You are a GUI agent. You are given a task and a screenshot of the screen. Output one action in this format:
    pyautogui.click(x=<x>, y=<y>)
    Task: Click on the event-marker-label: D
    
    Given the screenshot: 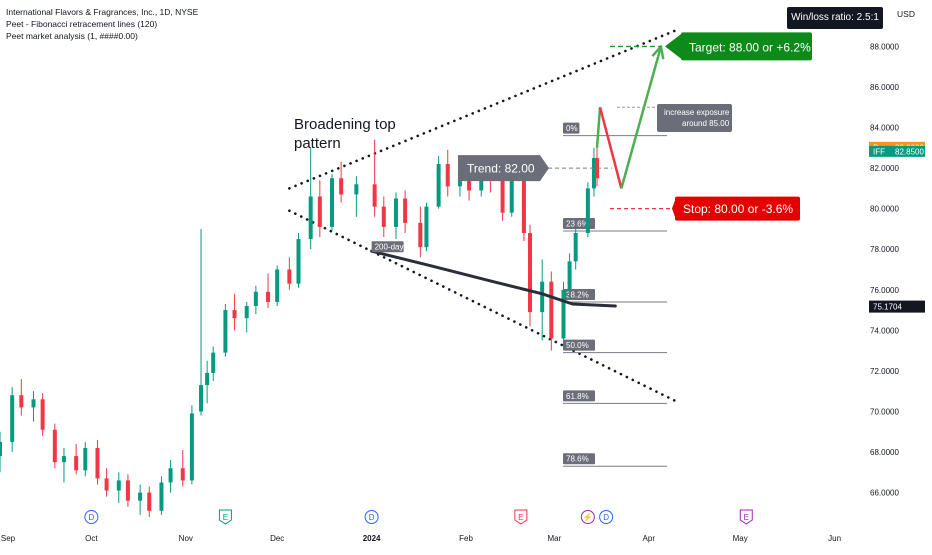 What is the action you would take?
    pyautogui.click(x=606, y=517)
    